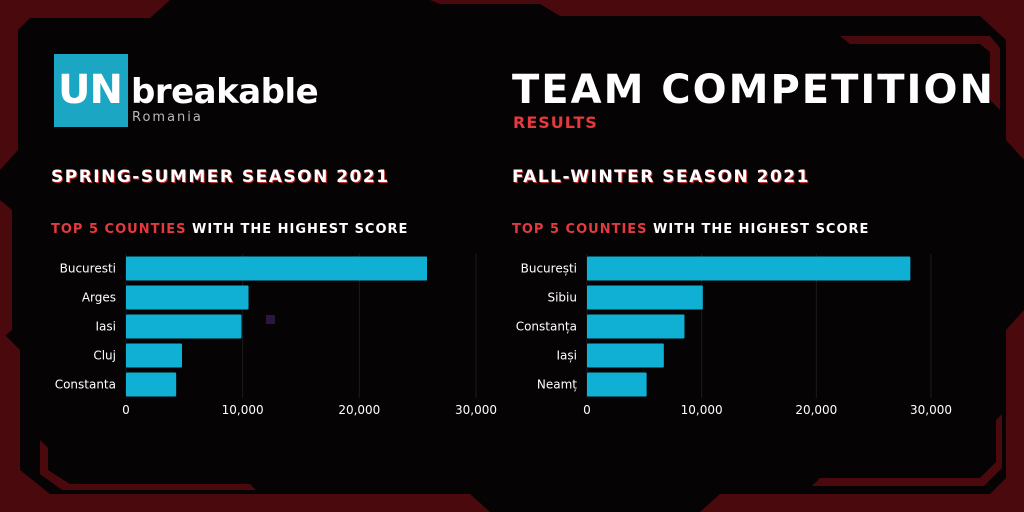  Describe the element at coordinates (907, 450) in the screenshot. I see `frame-inner-br` at that location.